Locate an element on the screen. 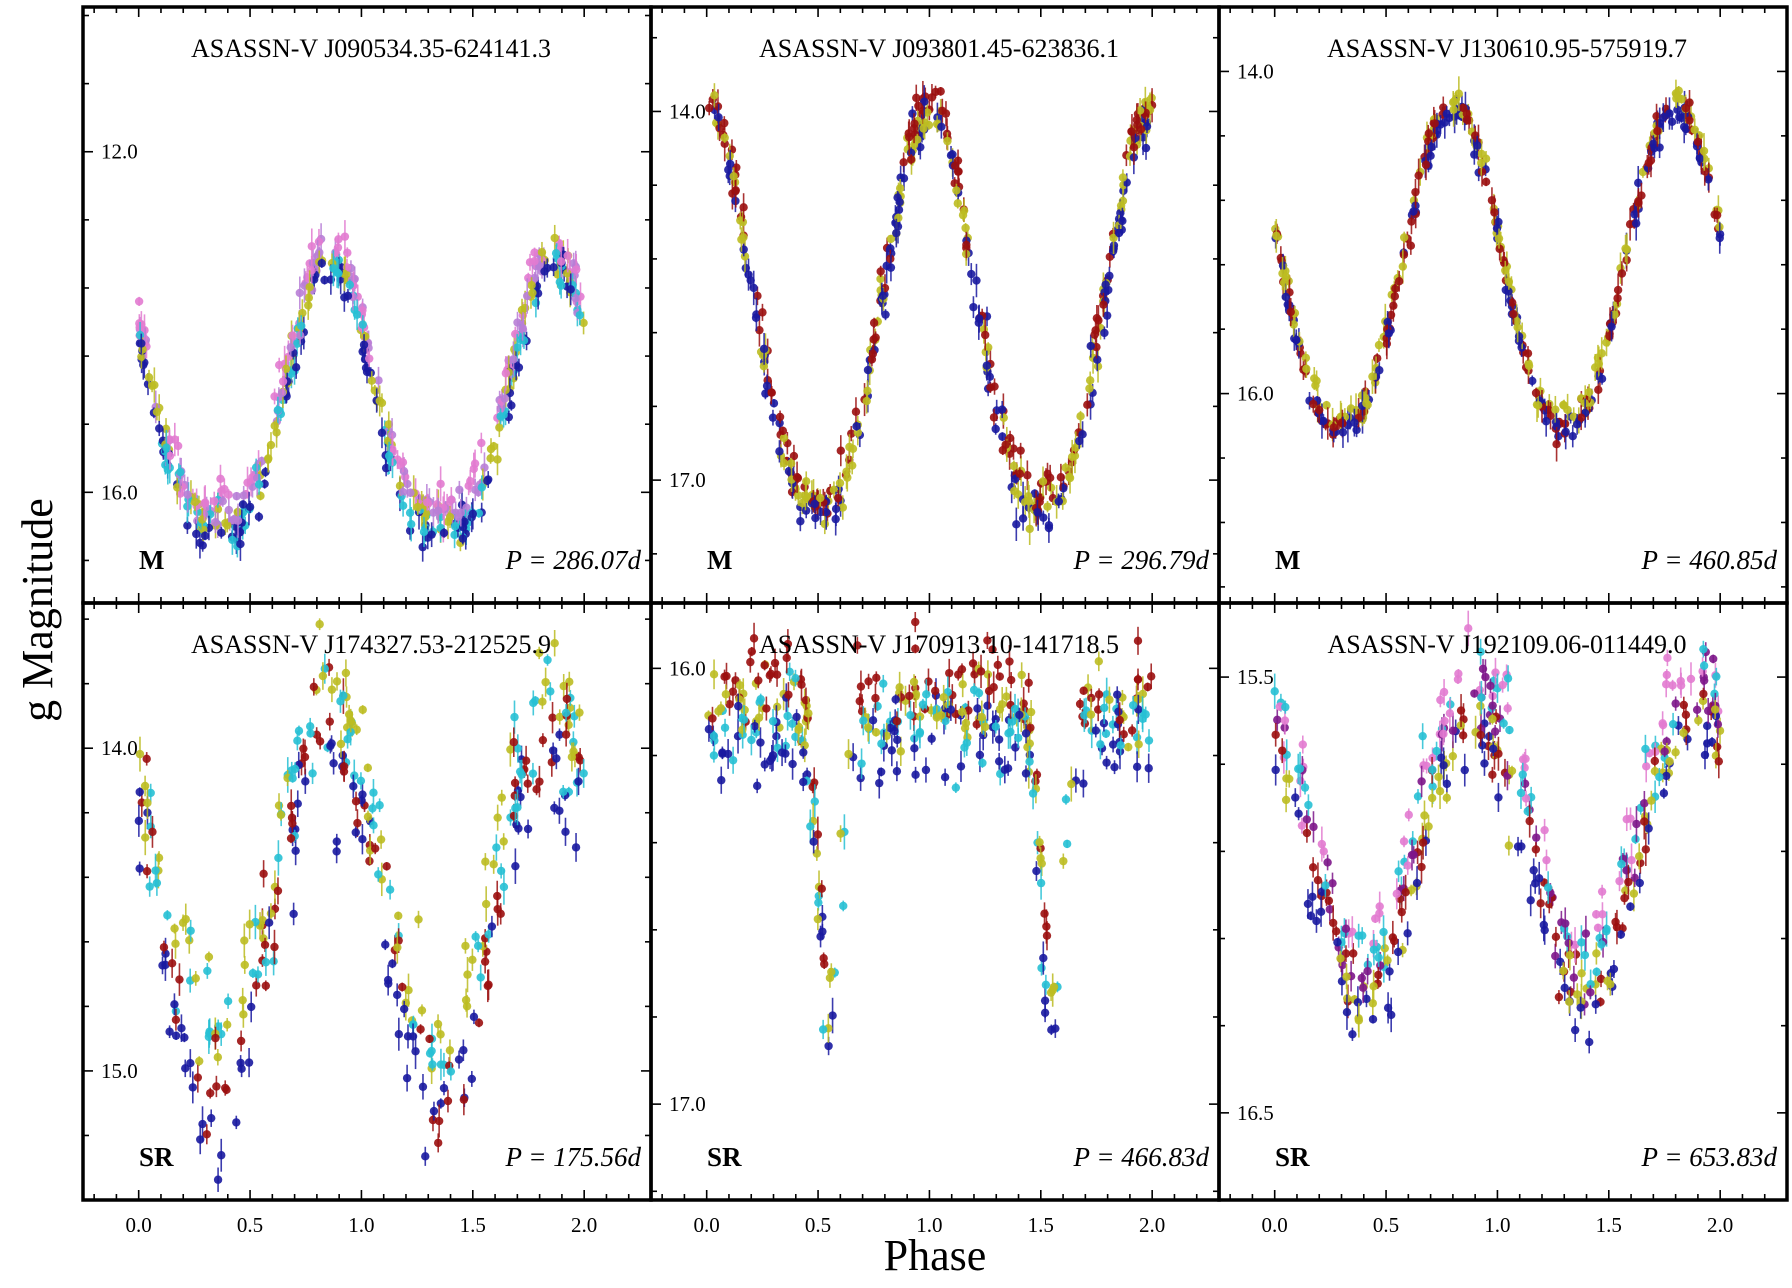 The height and width of the screenshot is (1288, 1792). variable-class-label: M is located at coordinates (151, 560).